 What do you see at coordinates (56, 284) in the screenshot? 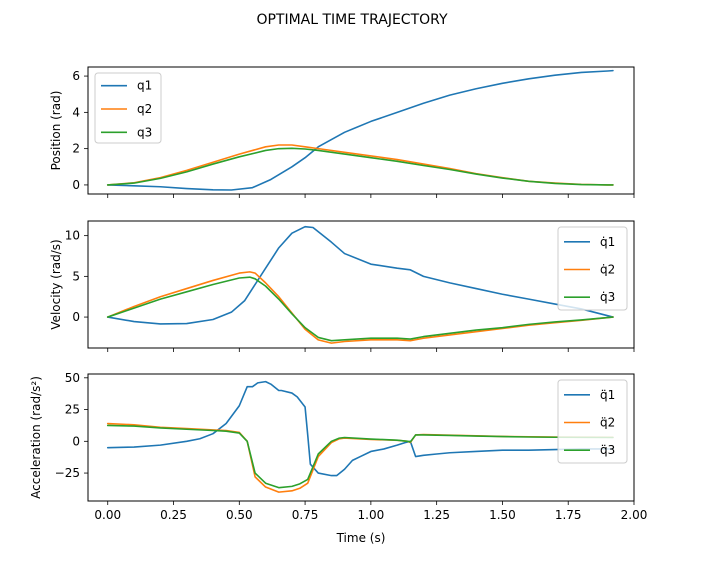
I see `y-axis-label: Velocity (rad/s)` at bounding box center [56, 284].